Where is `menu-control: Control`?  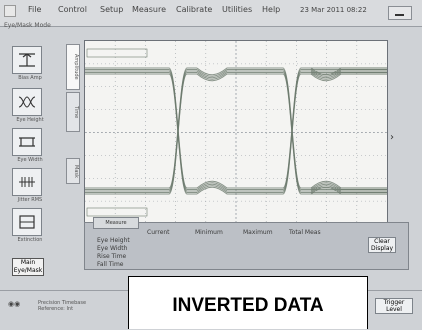 menu-control: Control is located at coordinates (72, 9).